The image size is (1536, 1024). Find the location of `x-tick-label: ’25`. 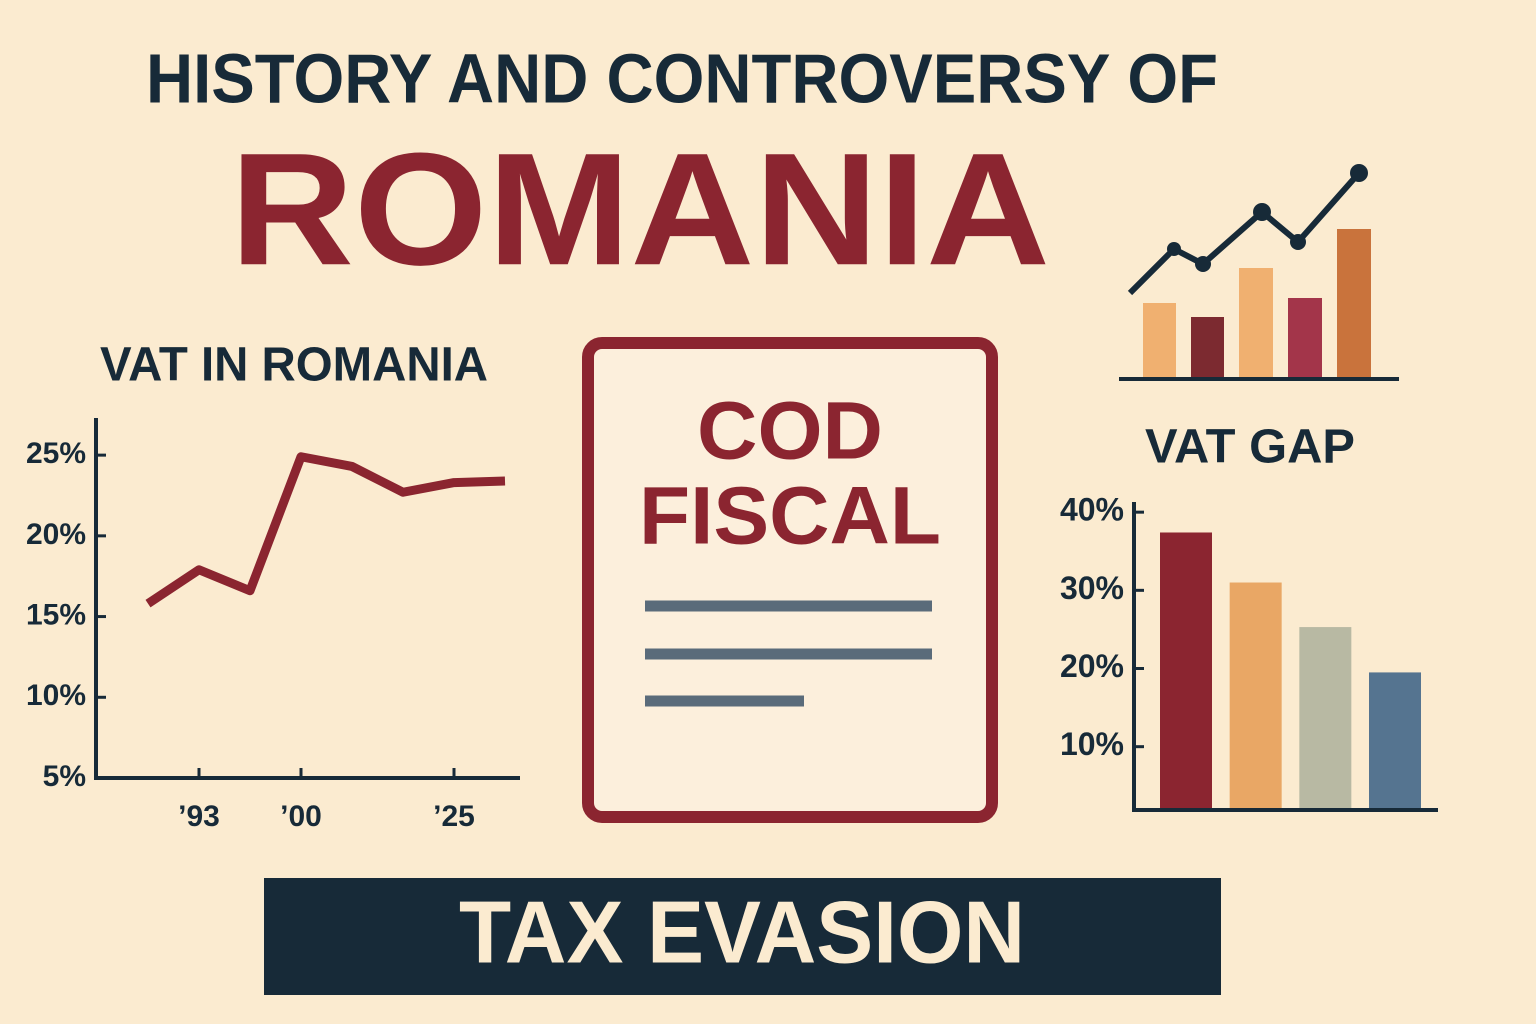

x-tick-label: ’25 is located at coordinates (454, 816).